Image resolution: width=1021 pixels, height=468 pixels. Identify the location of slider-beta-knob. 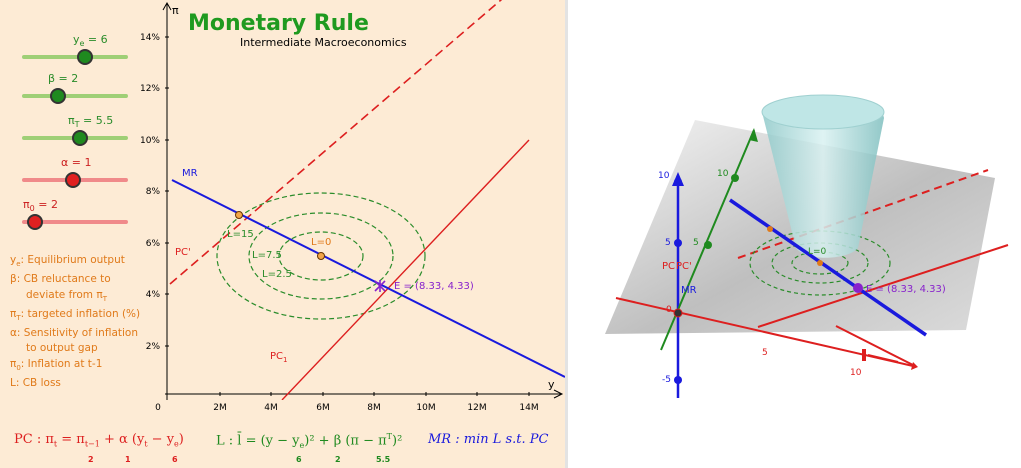
(58, 96).